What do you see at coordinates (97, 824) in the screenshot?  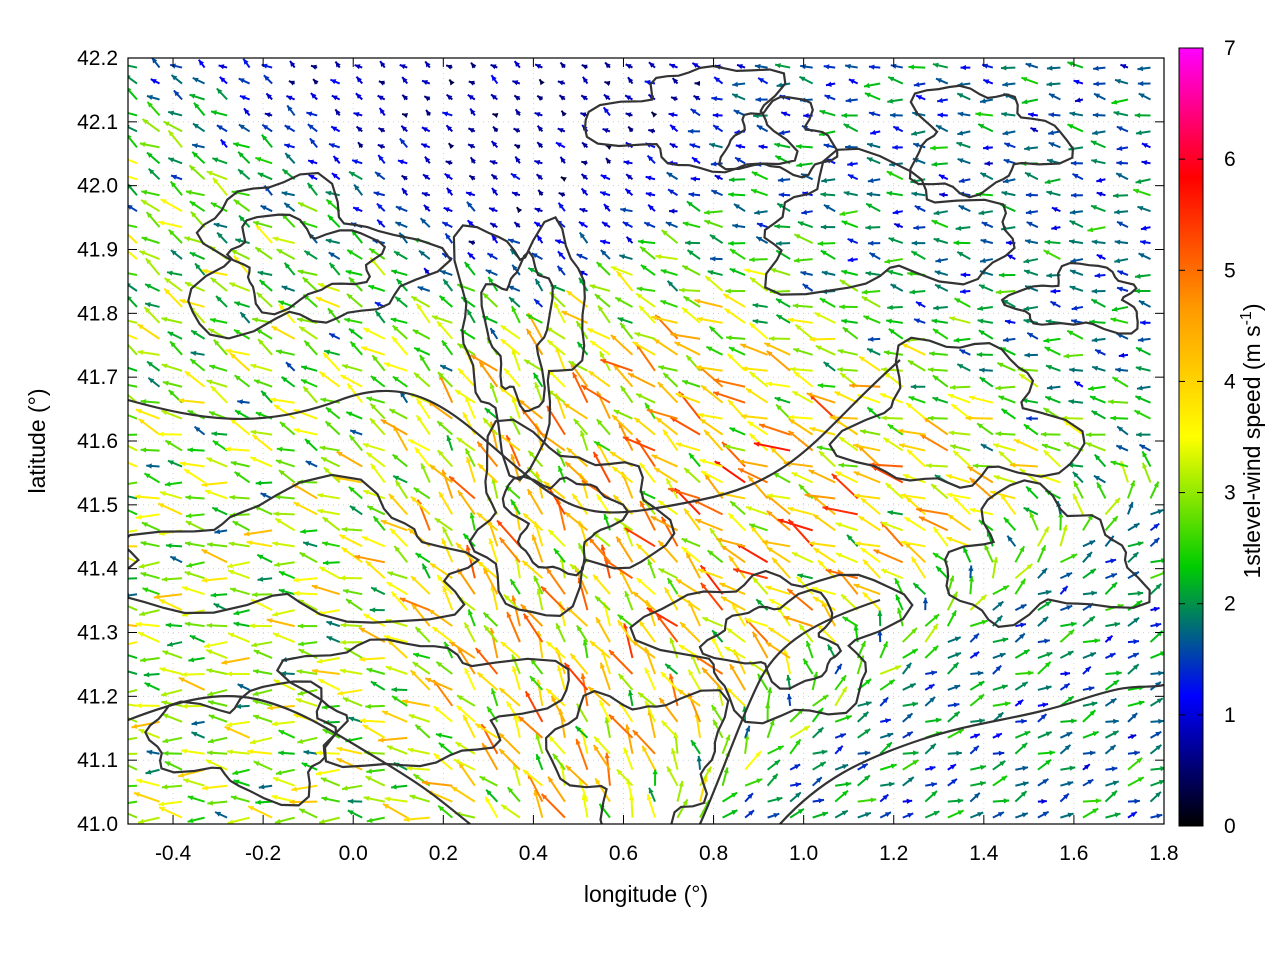 I see `y-tick-label: 41.0` at bounding box center [97, 824].